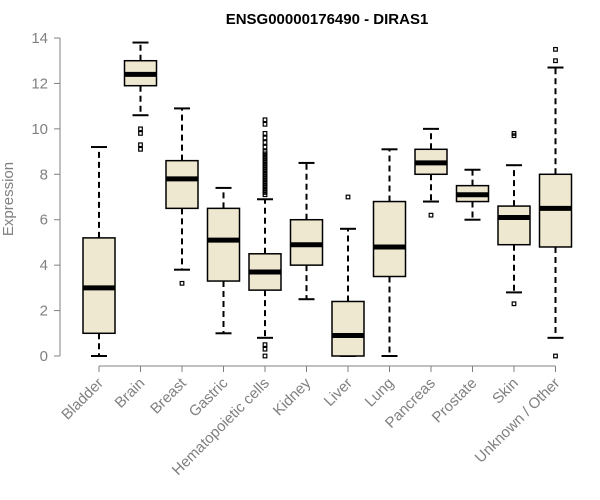  I want to click on y-tick-label: 10, so click(39, 129).